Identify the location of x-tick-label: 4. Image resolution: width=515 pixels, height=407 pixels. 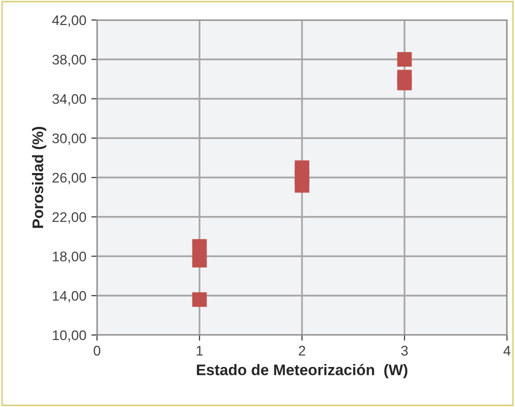
(506, 351).